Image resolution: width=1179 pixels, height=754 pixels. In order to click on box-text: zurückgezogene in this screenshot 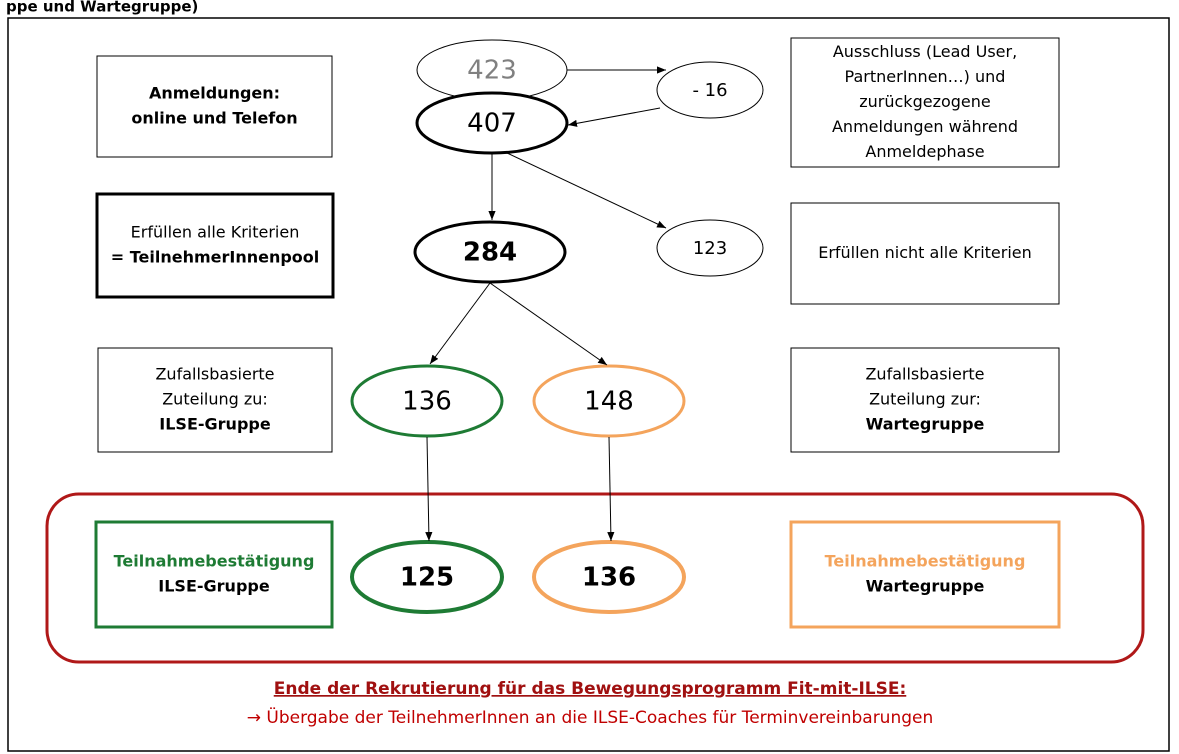, I will do `click(925, 101)`.